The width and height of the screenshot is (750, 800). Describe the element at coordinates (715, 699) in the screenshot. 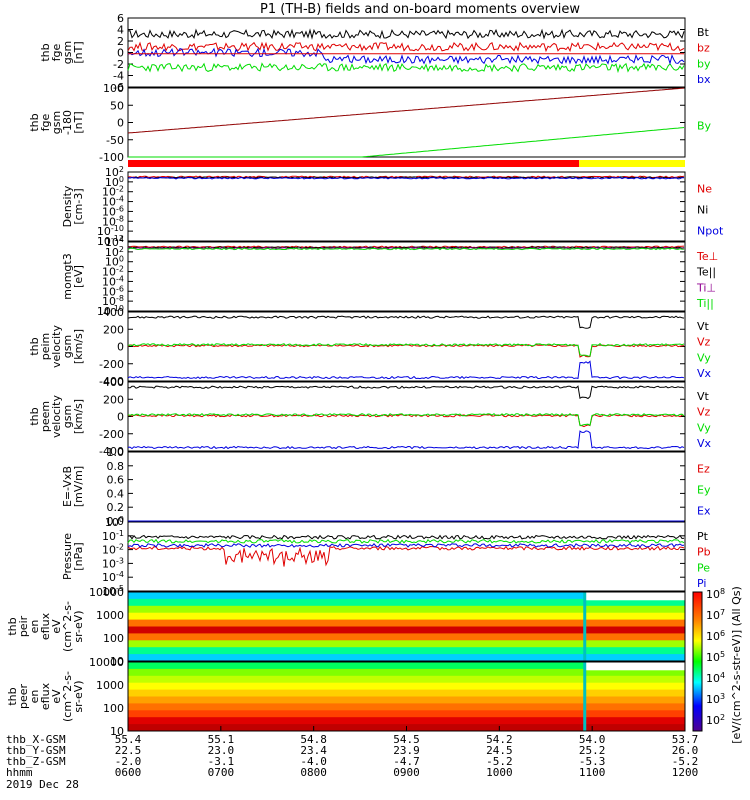

I see `colorbar-tick: 103` at that location.